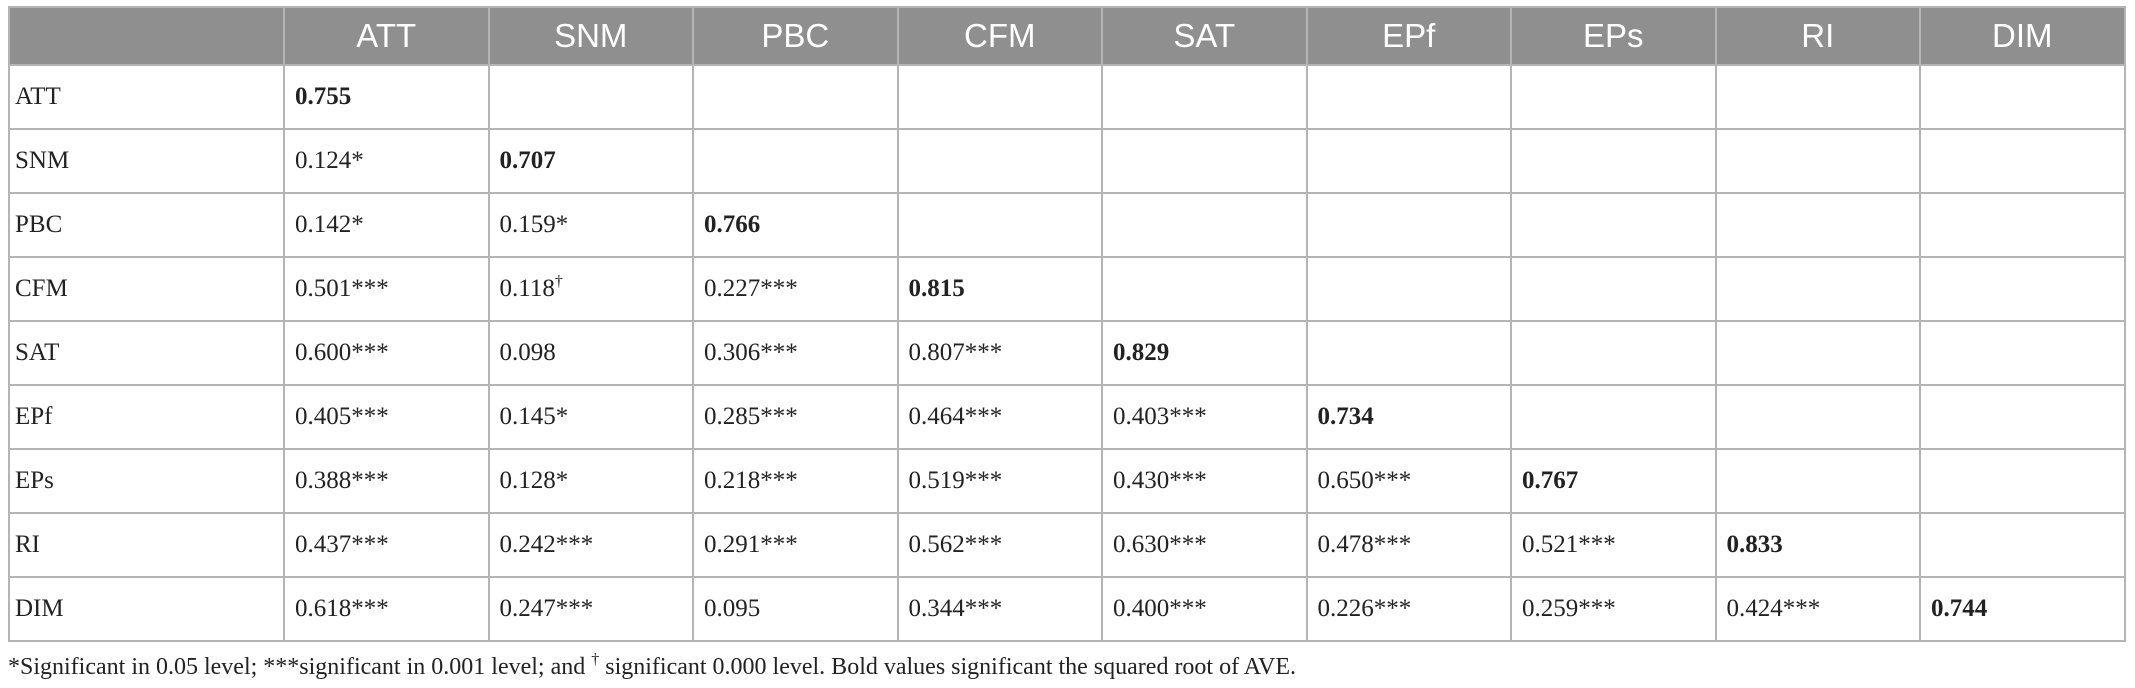  What do you see at coordinates (1817, 609) in the screenshot?
I see `correlation-cell: 0.424***` at bounding box center [1817, 609].